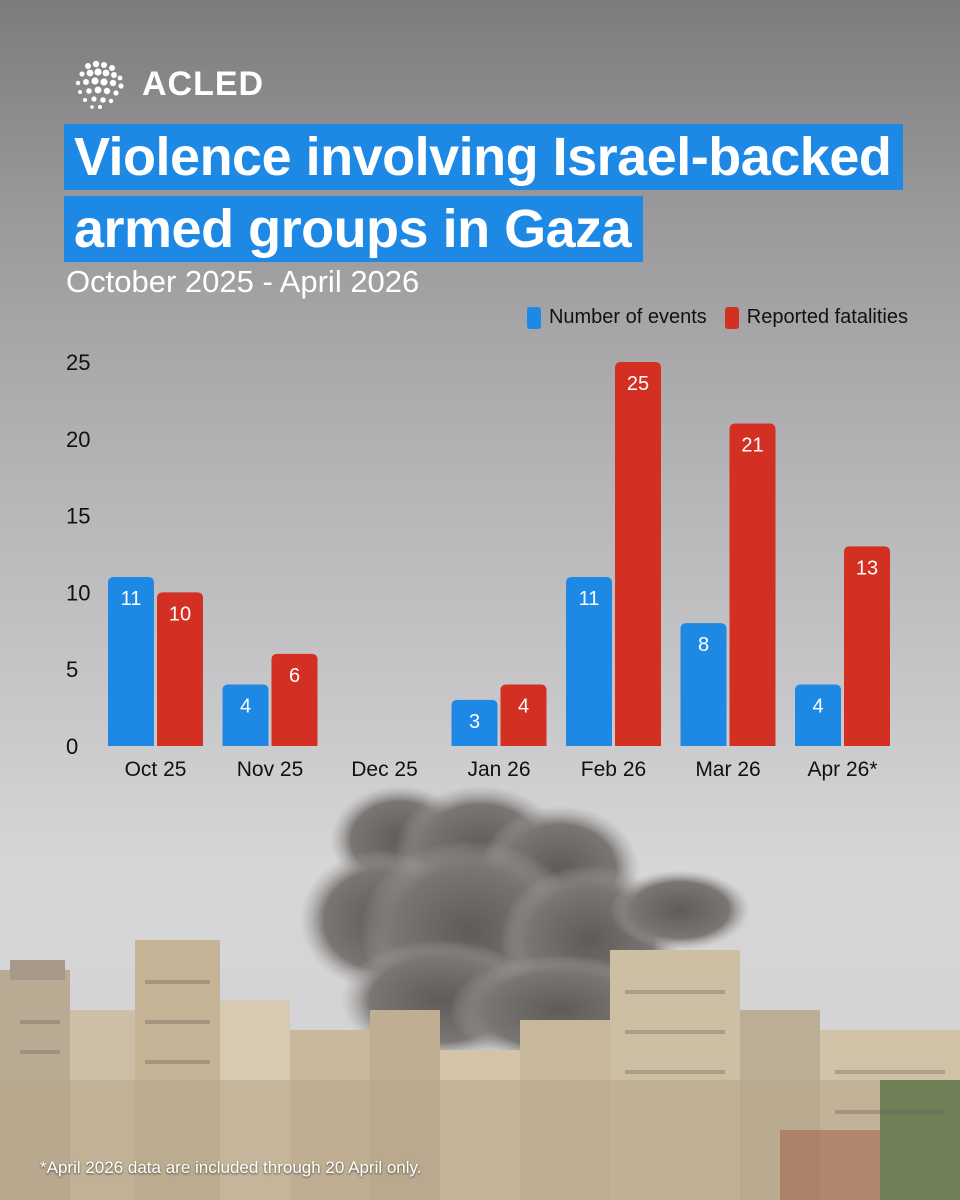 The width and height of the screenshot is (960, 1200). I want to click on fatalities-data-label: 4, so click(523, 707).